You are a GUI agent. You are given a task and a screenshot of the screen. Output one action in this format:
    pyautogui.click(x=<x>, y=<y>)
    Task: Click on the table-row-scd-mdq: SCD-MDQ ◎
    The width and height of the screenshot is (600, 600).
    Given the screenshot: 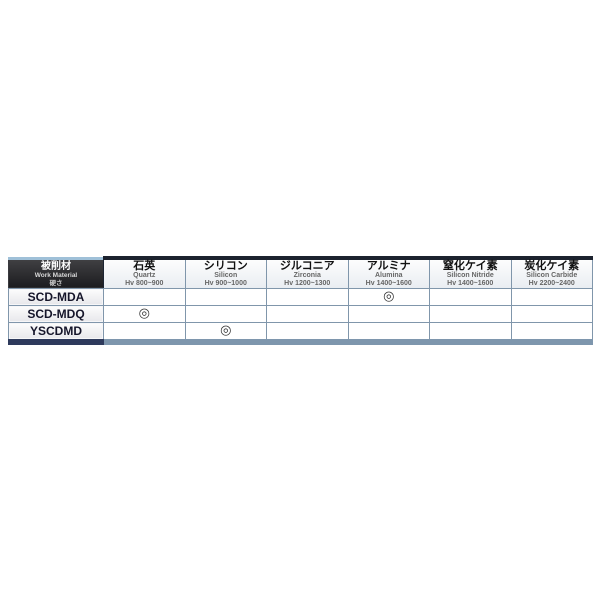 What is the action you would take?
    pyautogui.click(x=300, y=314)
    